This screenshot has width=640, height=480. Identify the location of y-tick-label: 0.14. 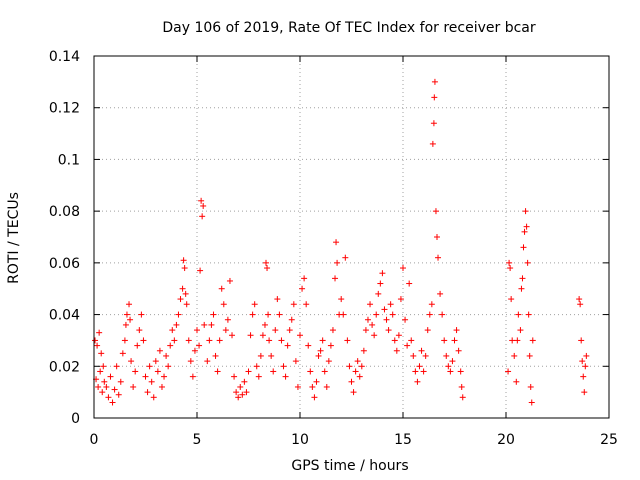
(64, 57).